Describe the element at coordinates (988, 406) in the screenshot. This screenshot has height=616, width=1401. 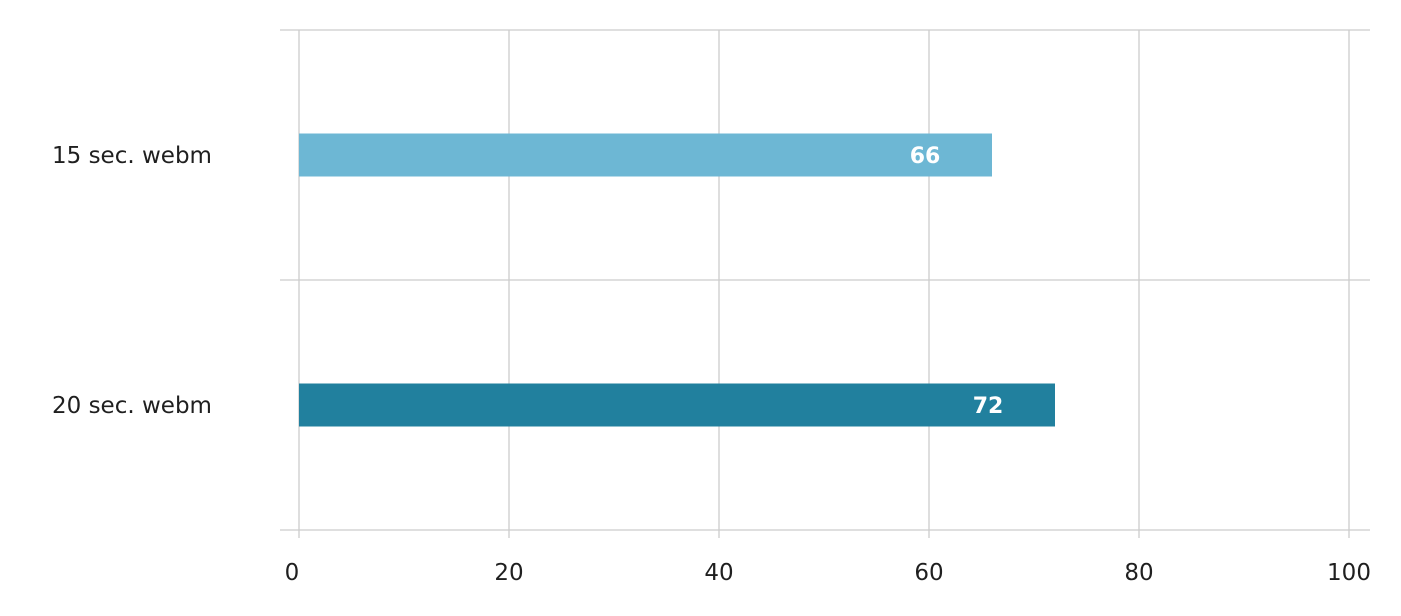
I see `data-label: 72` at that location.